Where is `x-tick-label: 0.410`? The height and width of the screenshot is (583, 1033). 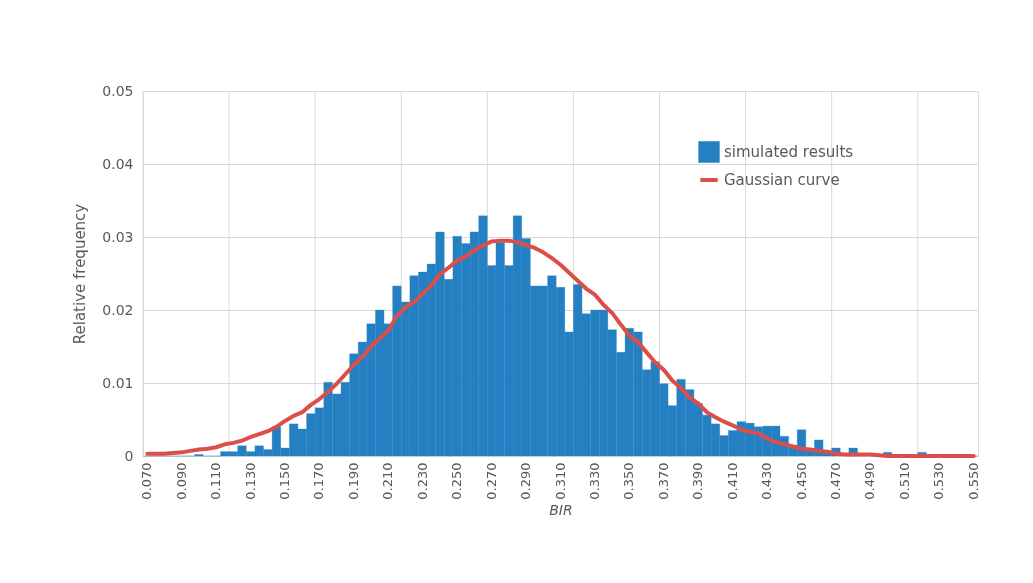 x-tick-label: 0.410 is located at coordinates (732, 481).